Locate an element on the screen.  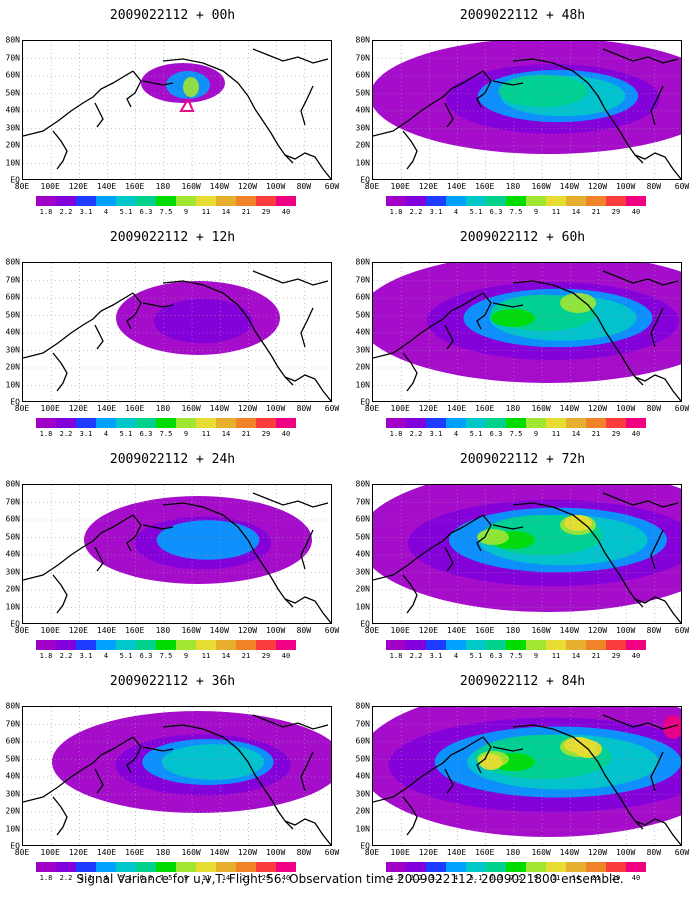
panel-title: 2009022112 + 36h is located at coordinates (172, 681).